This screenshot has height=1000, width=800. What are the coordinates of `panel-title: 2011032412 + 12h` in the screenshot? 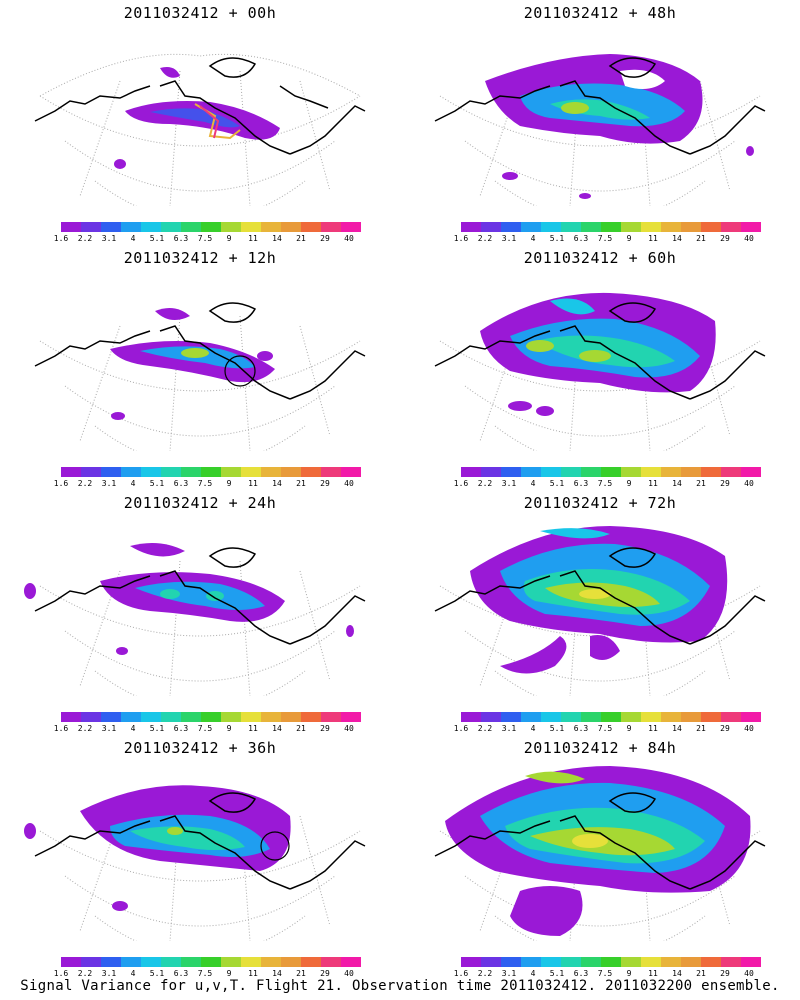 It's located at (200, 258).